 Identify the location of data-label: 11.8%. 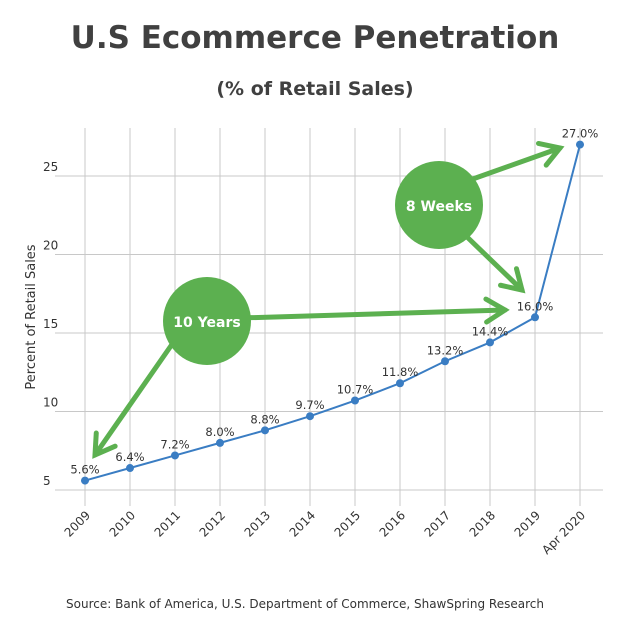
(400, 372).